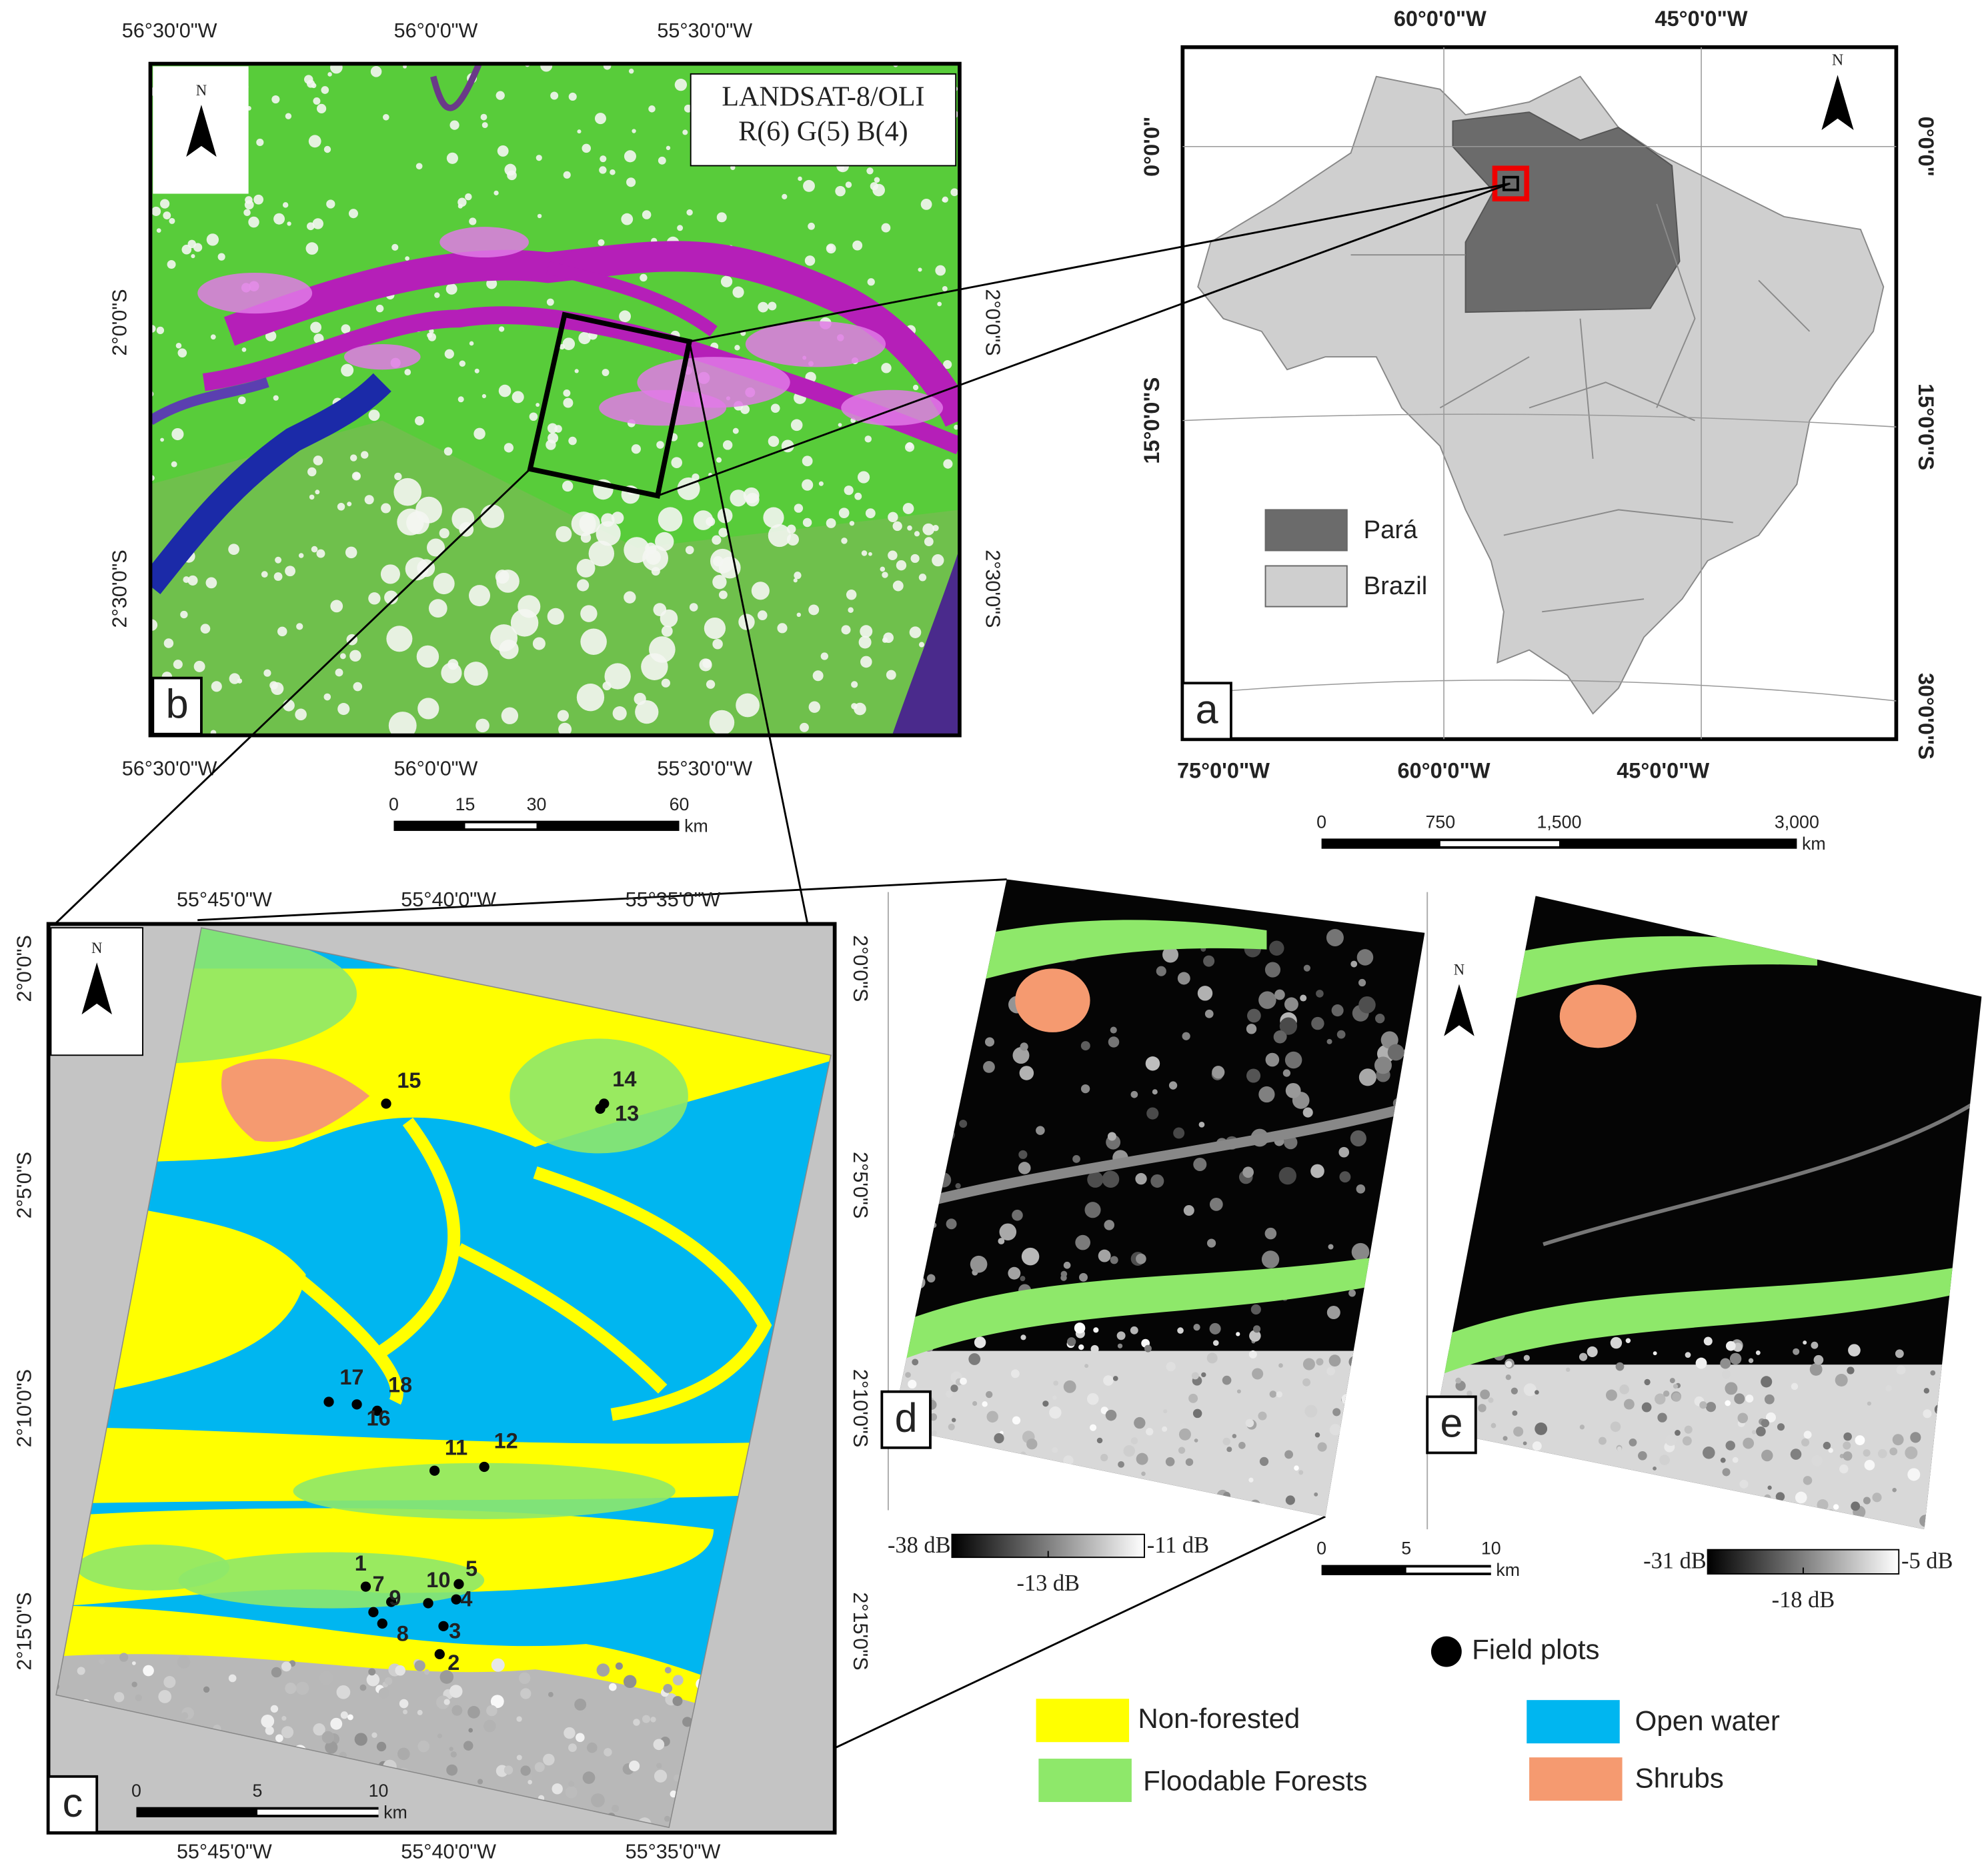  What do you see at coordinates (1491, 1549) in the screenshot?
I see `scale-tick-label: 10` at bounding box center [1491, 1549].